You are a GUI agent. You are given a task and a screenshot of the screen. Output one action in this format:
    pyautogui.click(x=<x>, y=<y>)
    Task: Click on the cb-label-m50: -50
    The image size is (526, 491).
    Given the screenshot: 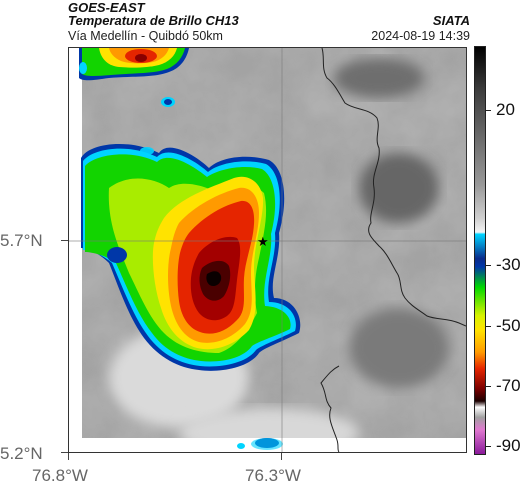 What is the action you would take?
    pyautogui.click(x=508, y=325)
    